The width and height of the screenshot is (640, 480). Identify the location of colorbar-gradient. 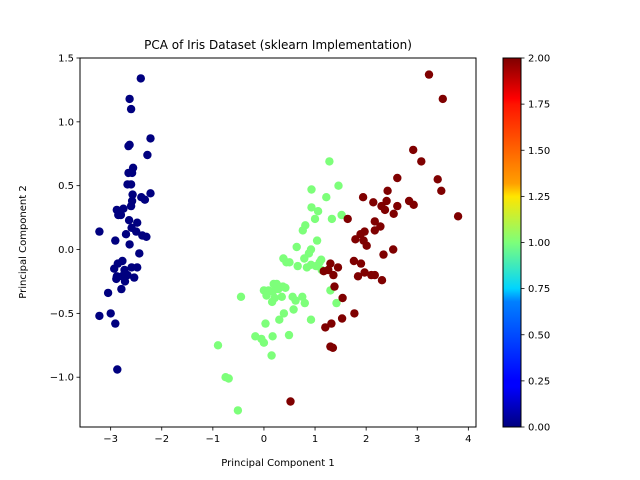
(512, 242).